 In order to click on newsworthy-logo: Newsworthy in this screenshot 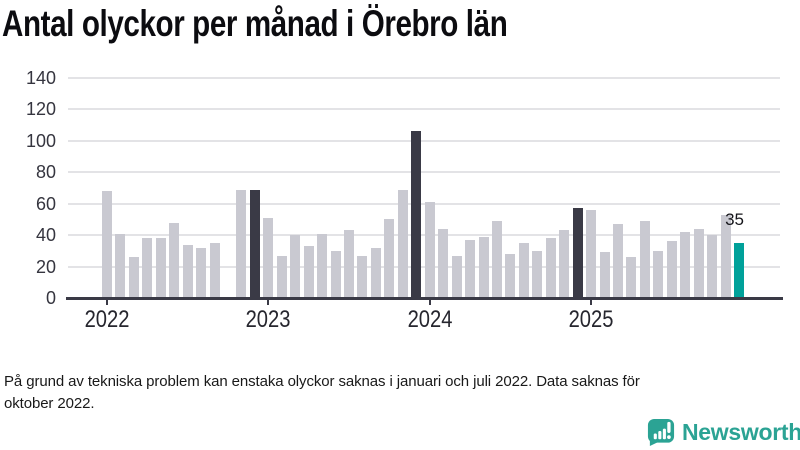, I will do `click(723, 432)`.